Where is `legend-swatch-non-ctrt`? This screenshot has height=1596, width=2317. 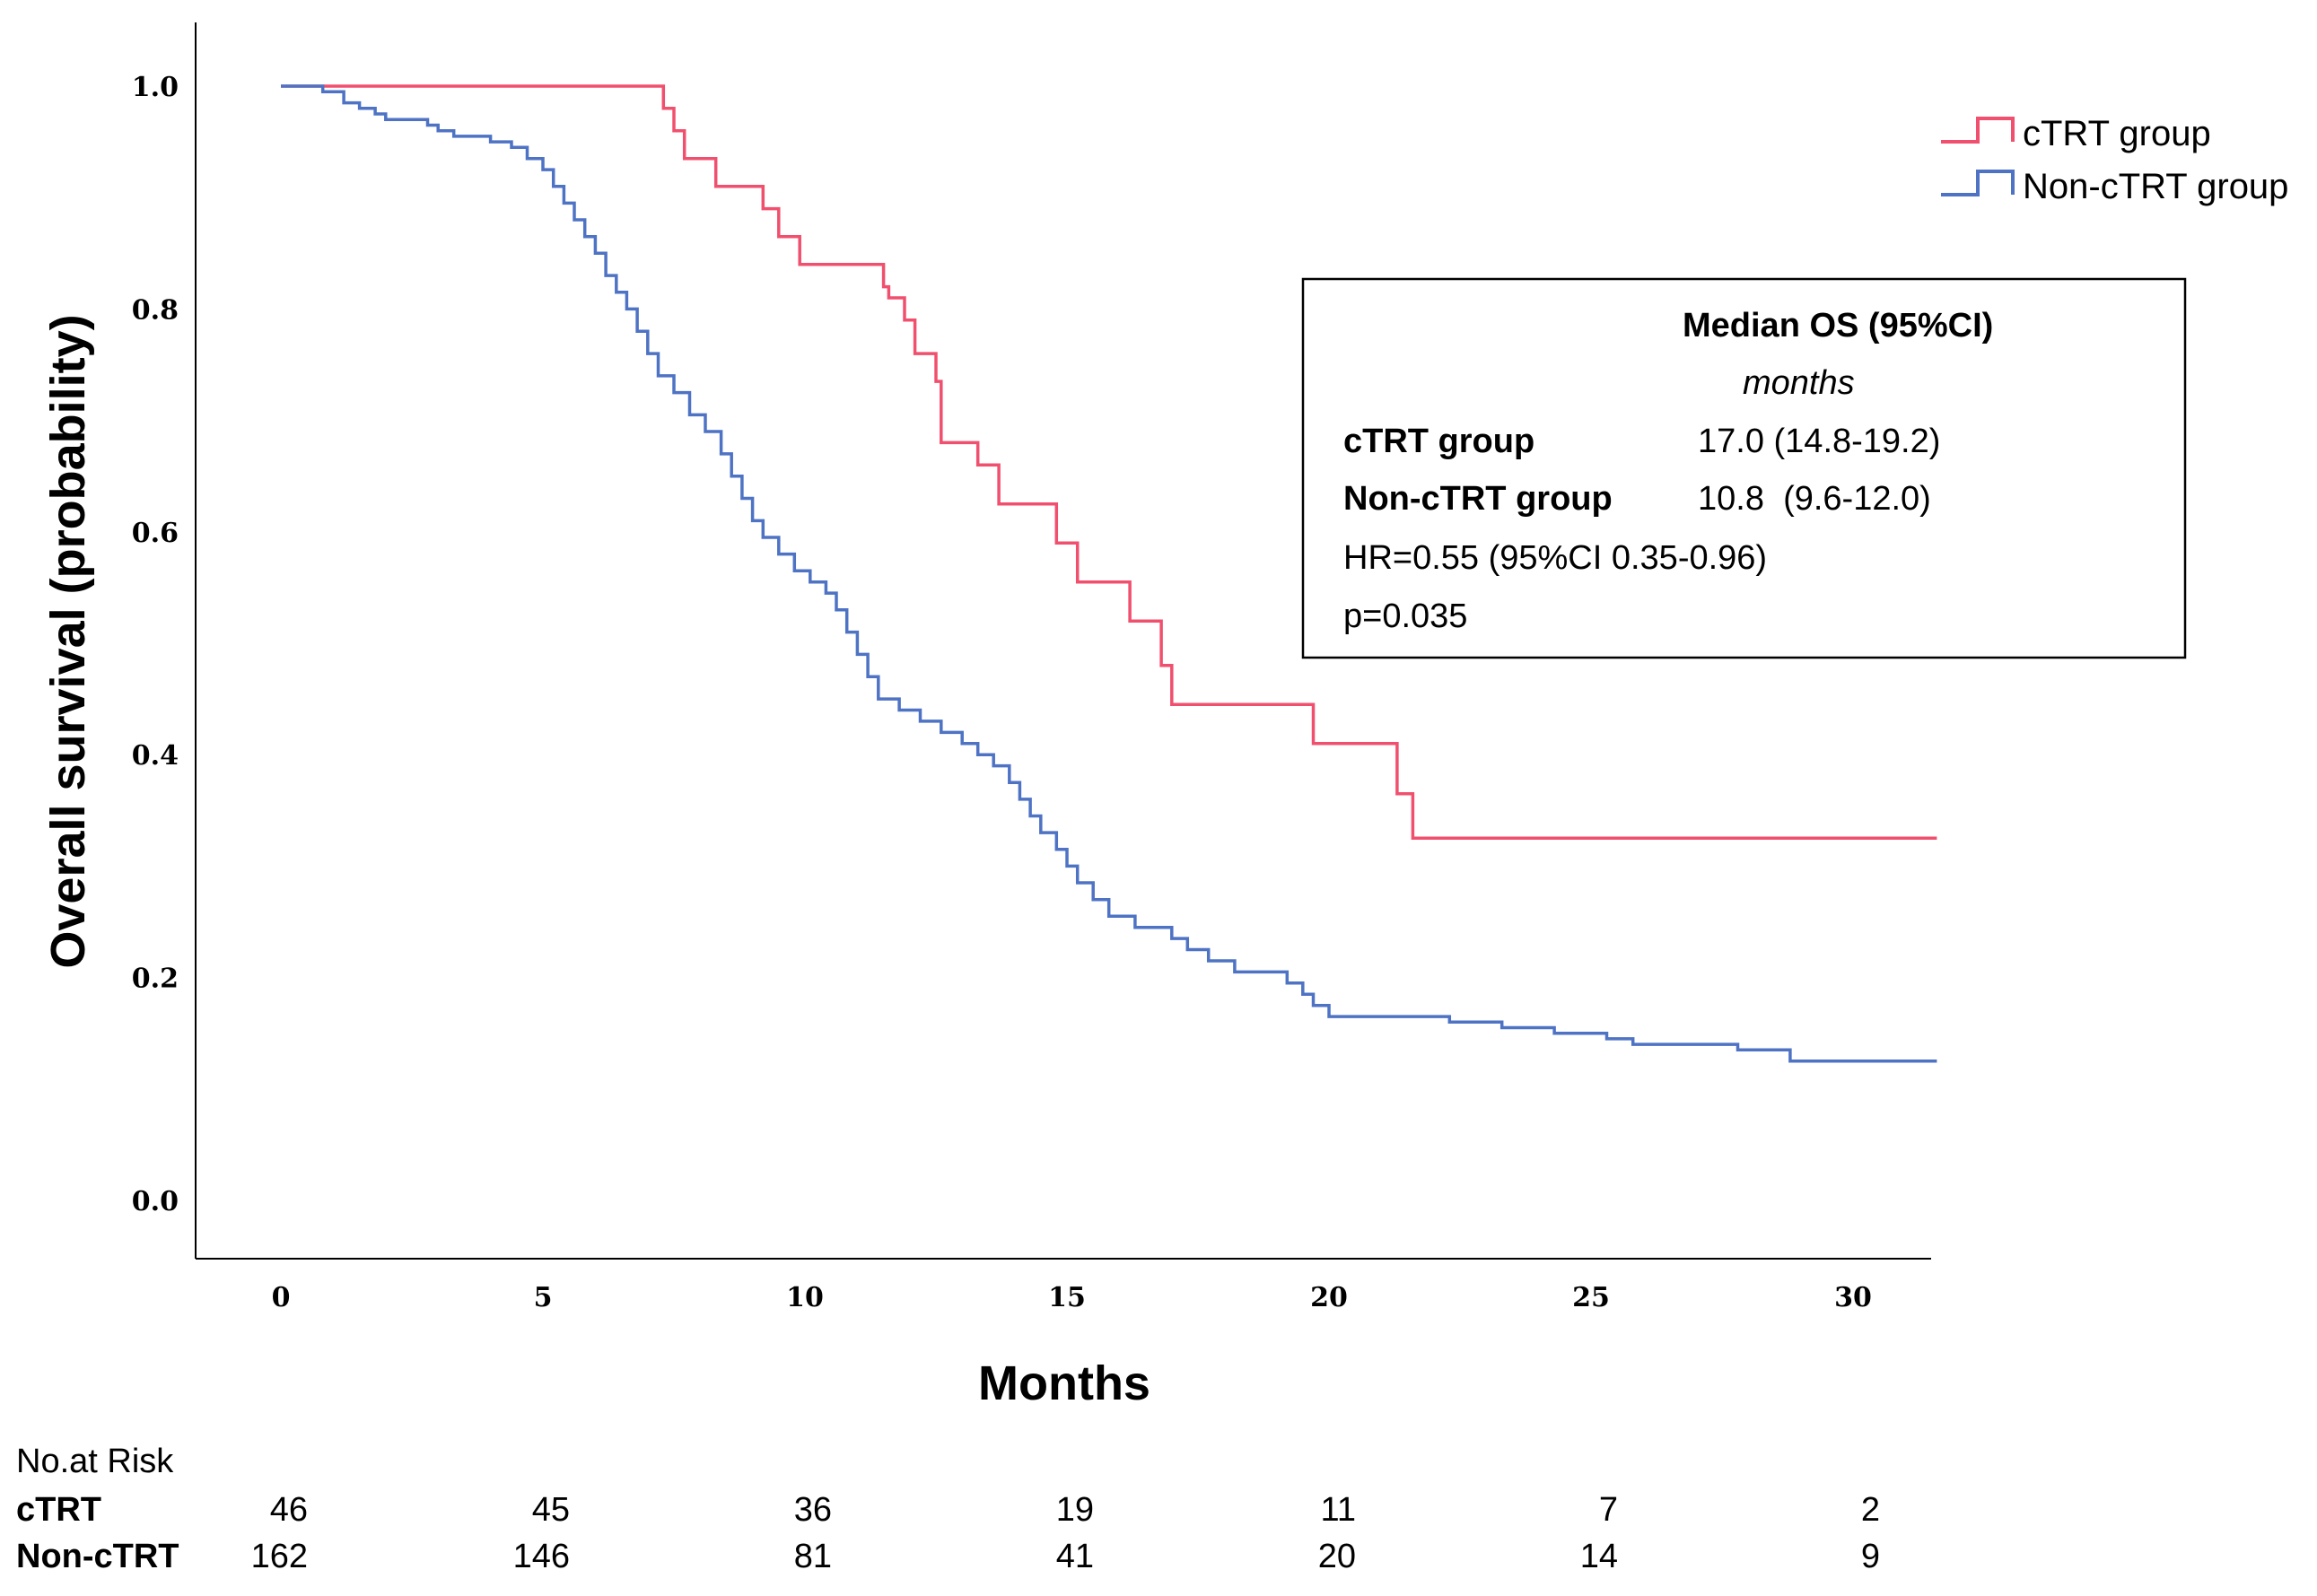
legend-swatch-non-ctrt is located at coordinates (1978, 183).